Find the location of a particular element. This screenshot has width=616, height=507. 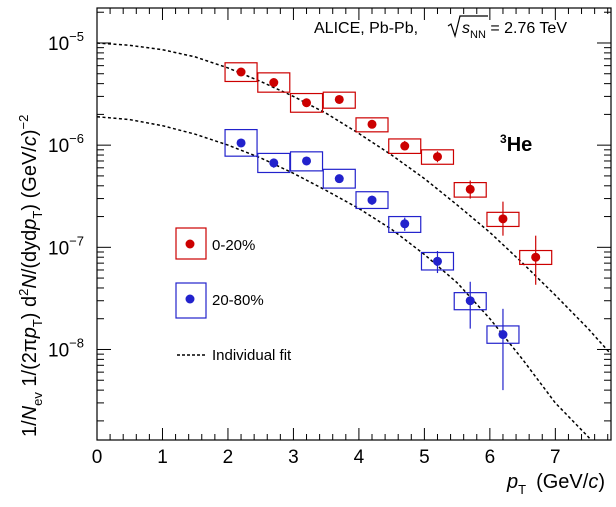

legend-label-20-80: 20-80% is located at coordinates (238, 300).